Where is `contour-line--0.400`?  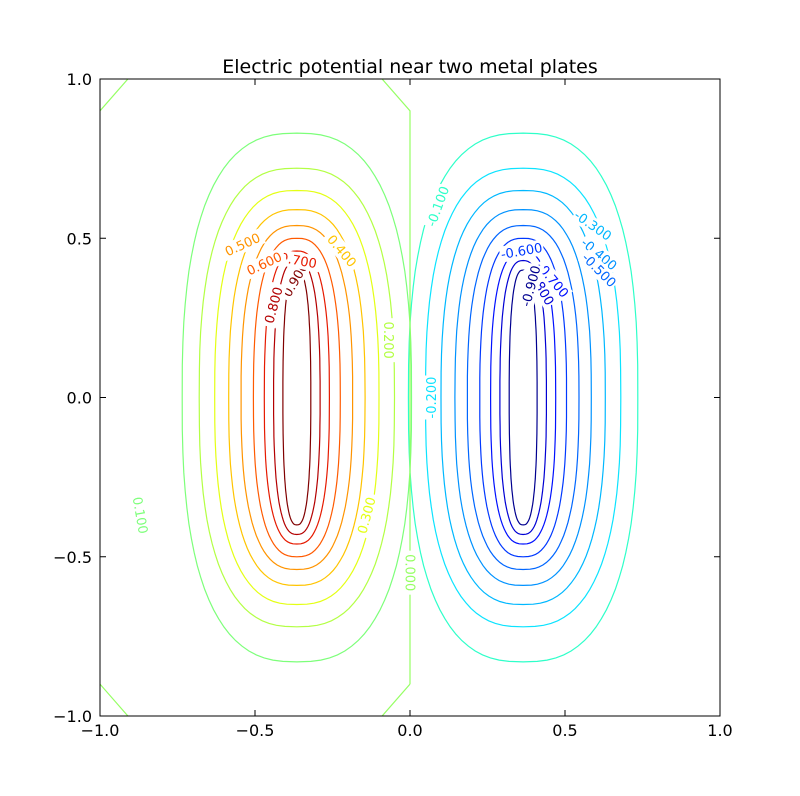
contour-line--0.400 is located at coordinates (523, 397).